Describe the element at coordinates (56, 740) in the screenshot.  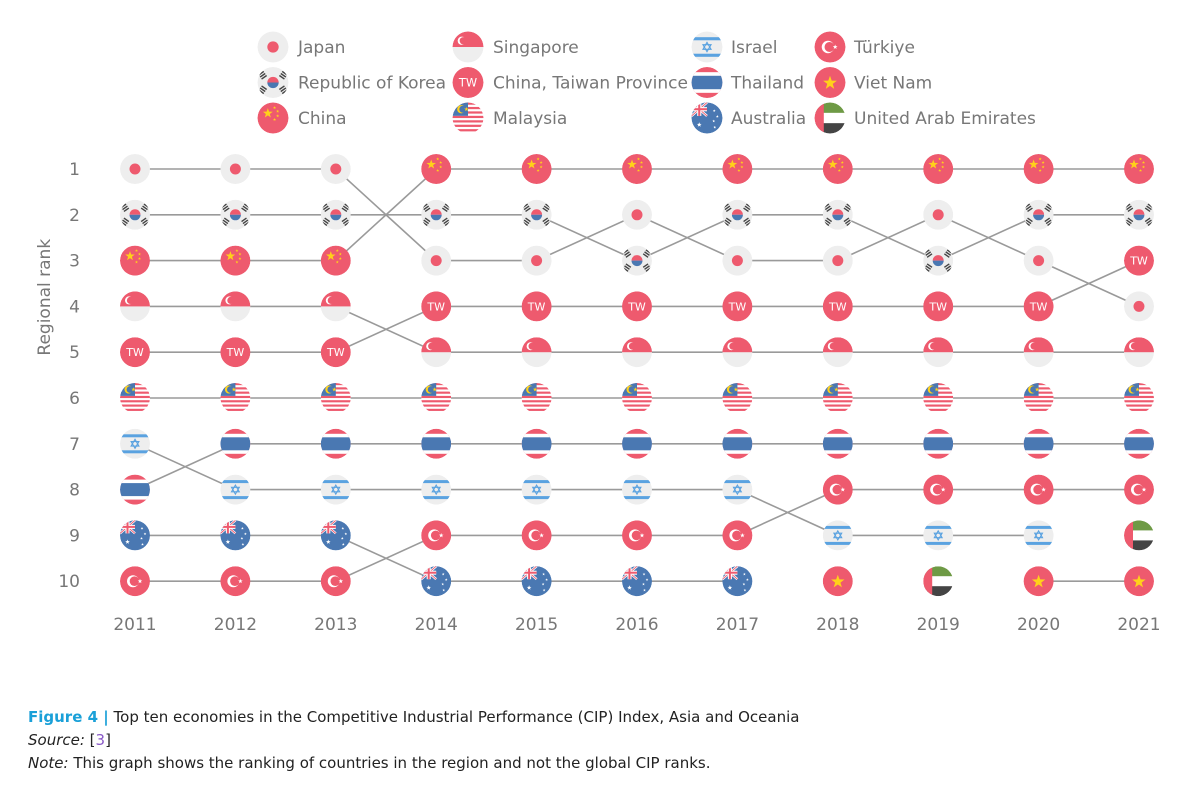
I see `source-label: Source:` at that location.